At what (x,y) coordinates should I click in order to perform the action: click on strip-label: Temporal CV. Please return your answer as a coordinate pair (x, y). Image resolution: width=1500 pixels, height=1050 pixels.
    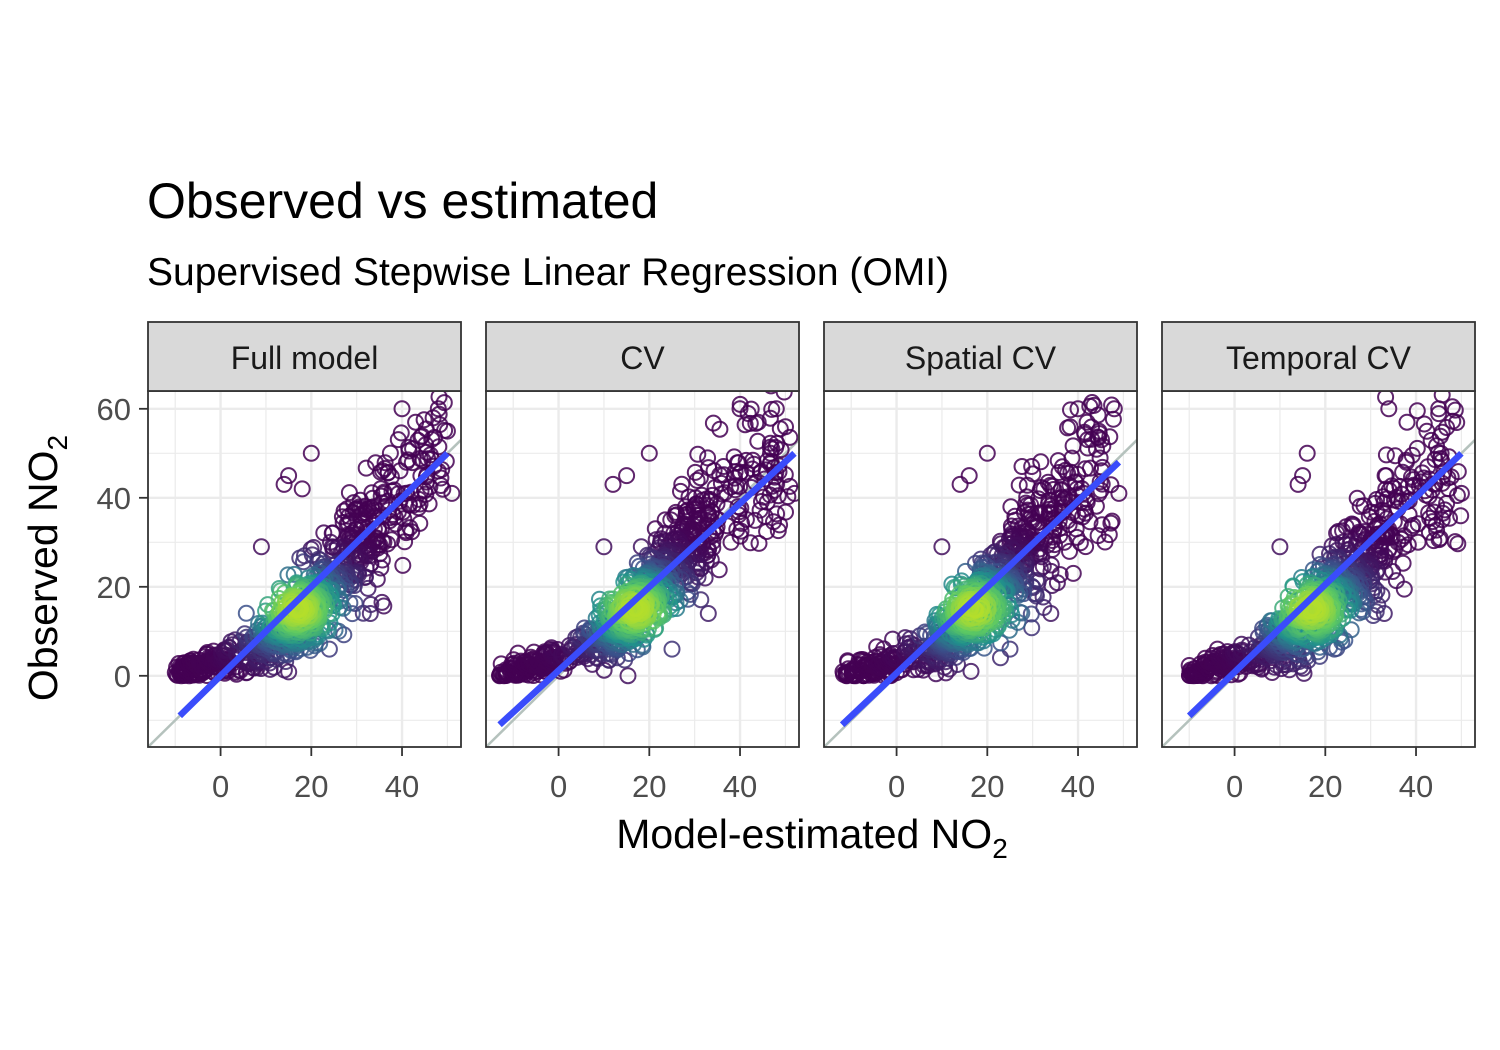
    Looking at the image, I should click on (1319, 358).